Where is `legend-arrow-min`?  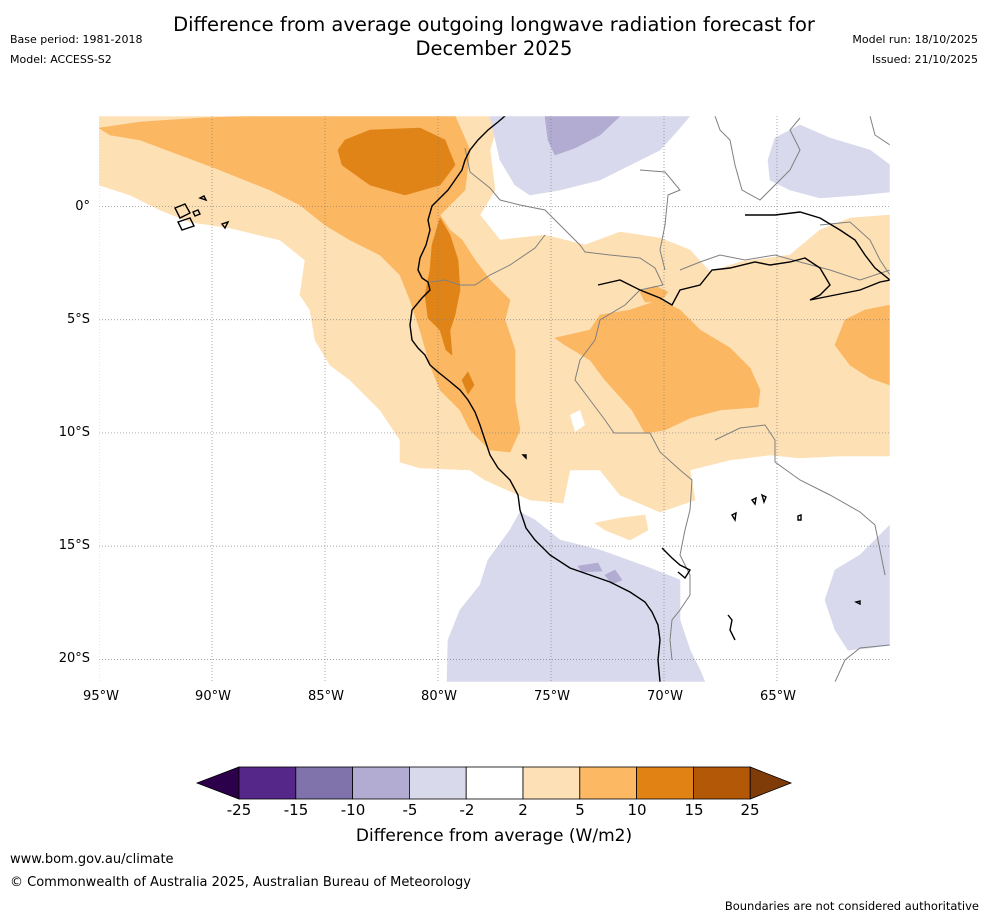 legend-arrow-min is located at coordinates (217, 783).